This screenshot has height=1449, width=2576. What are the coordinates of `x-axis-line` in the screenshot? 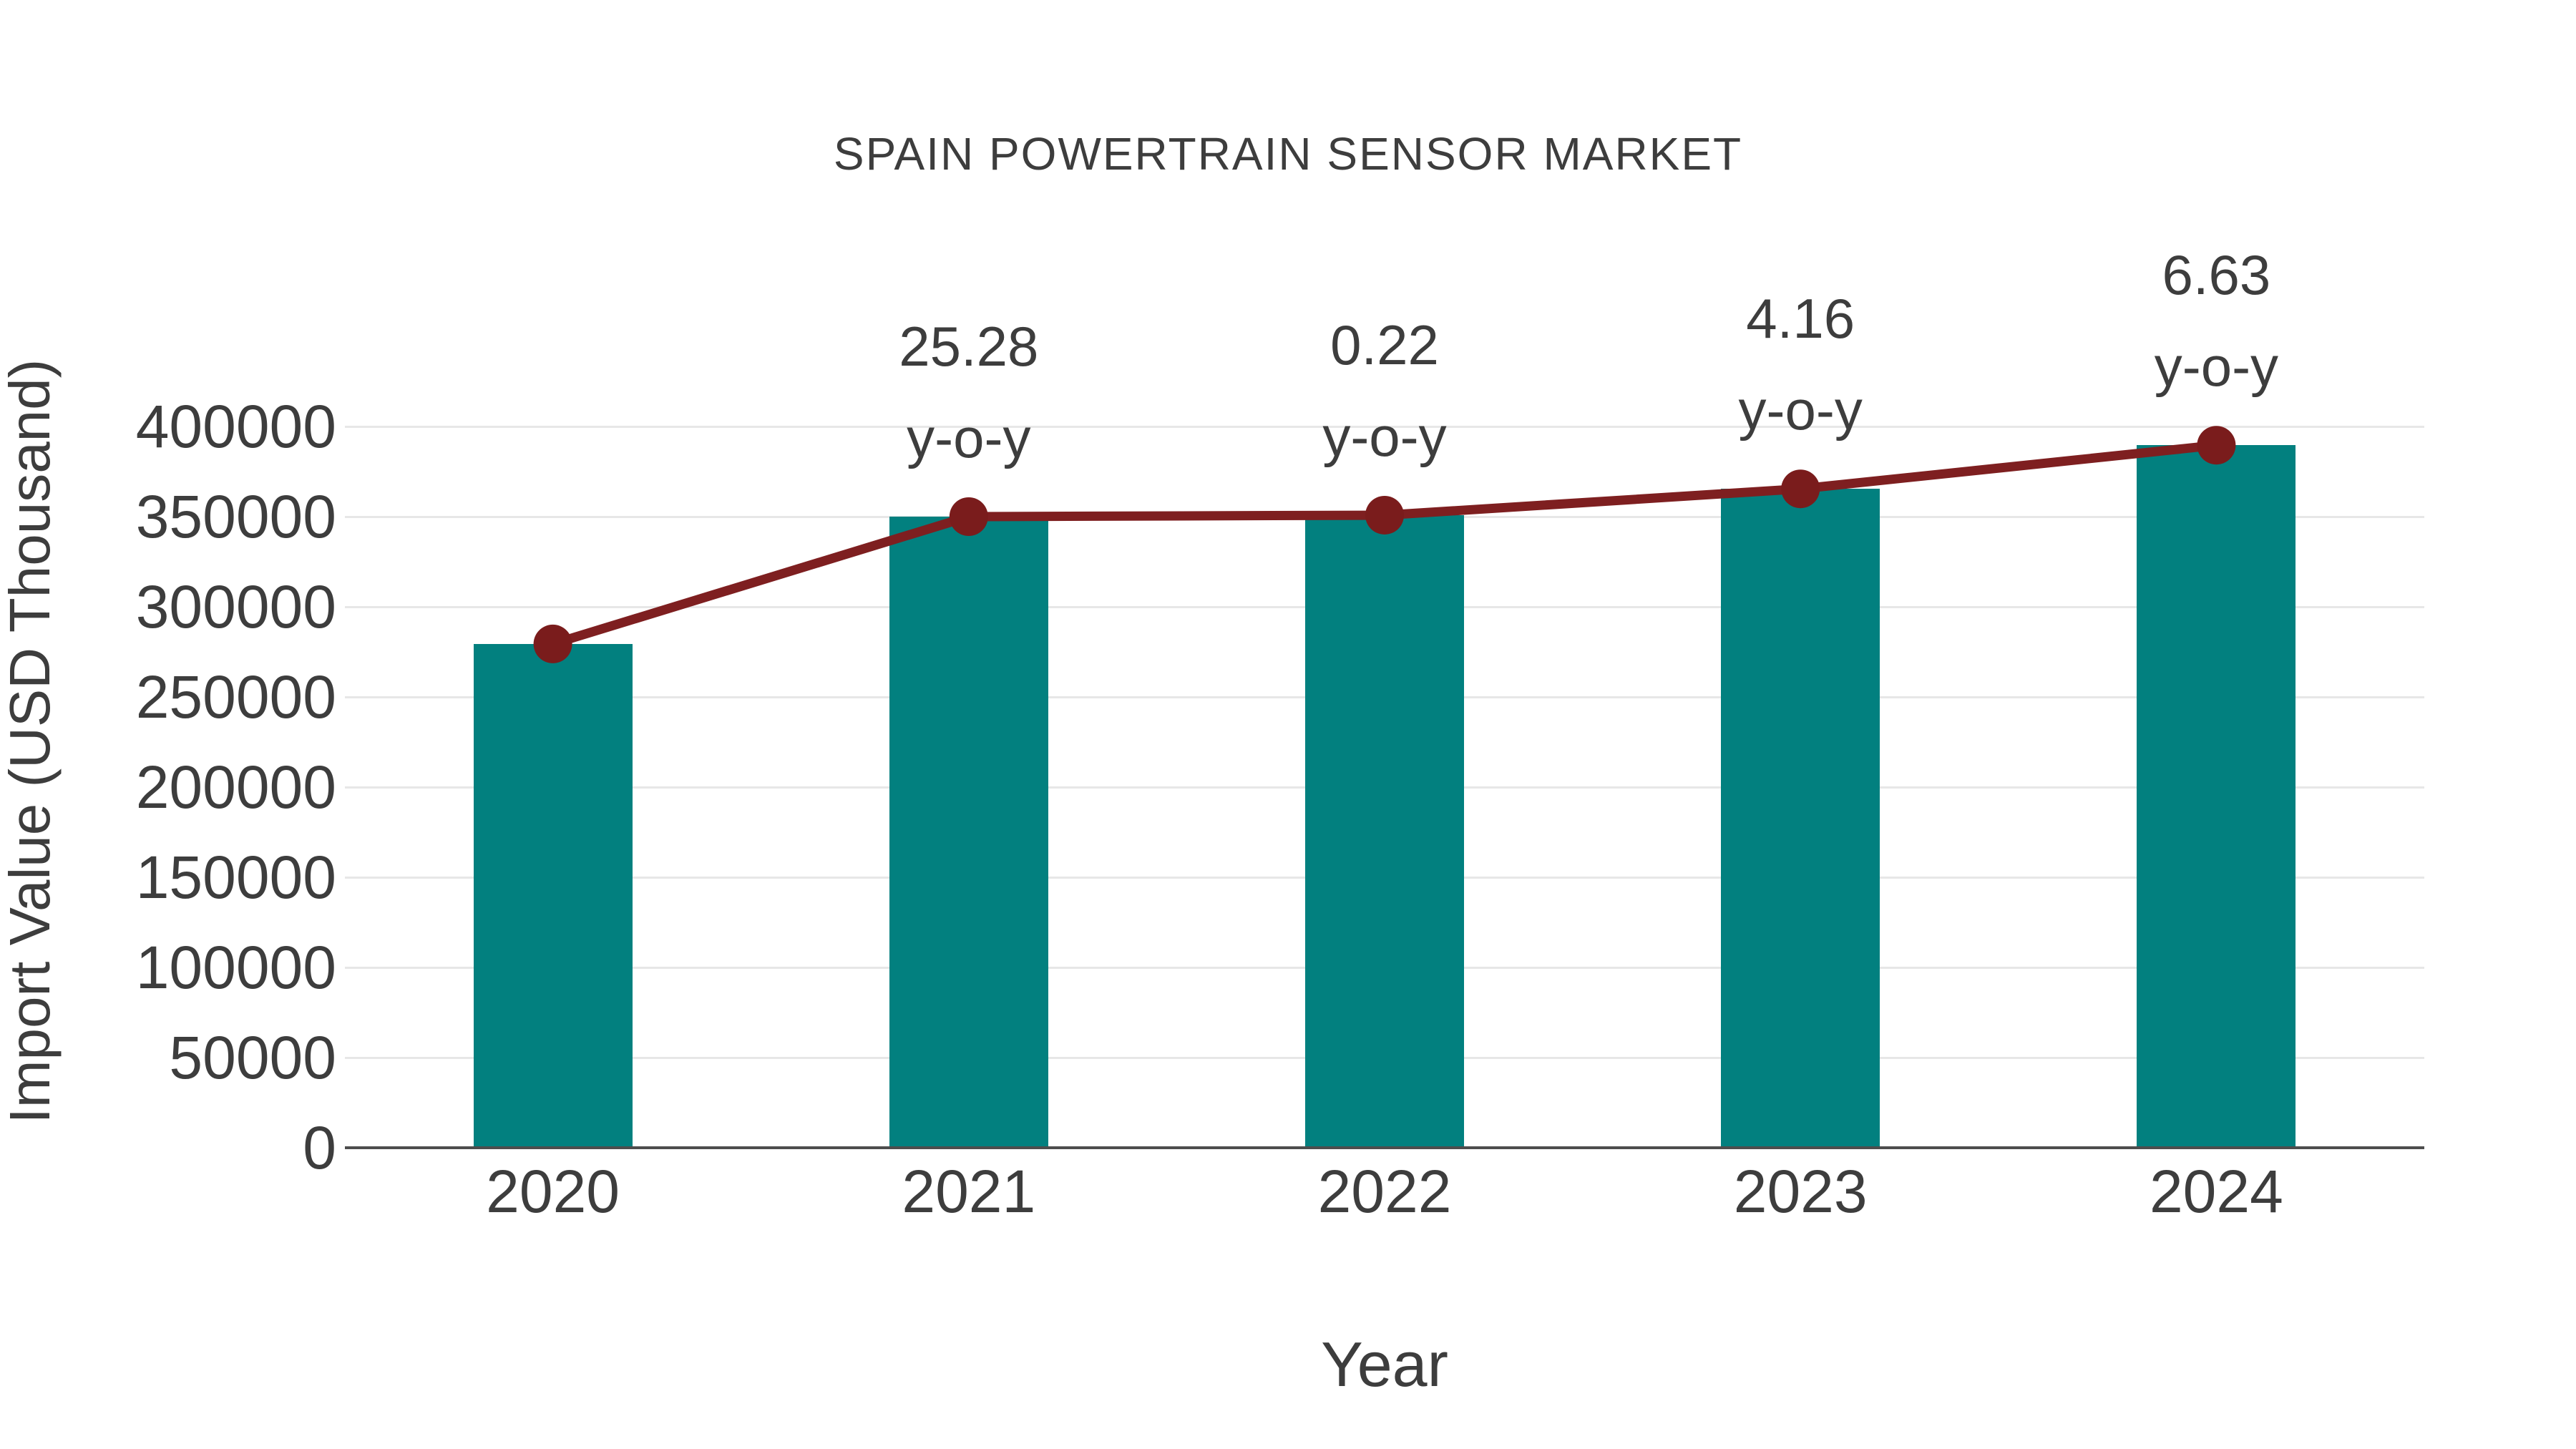 It's located at (1384, 1147).